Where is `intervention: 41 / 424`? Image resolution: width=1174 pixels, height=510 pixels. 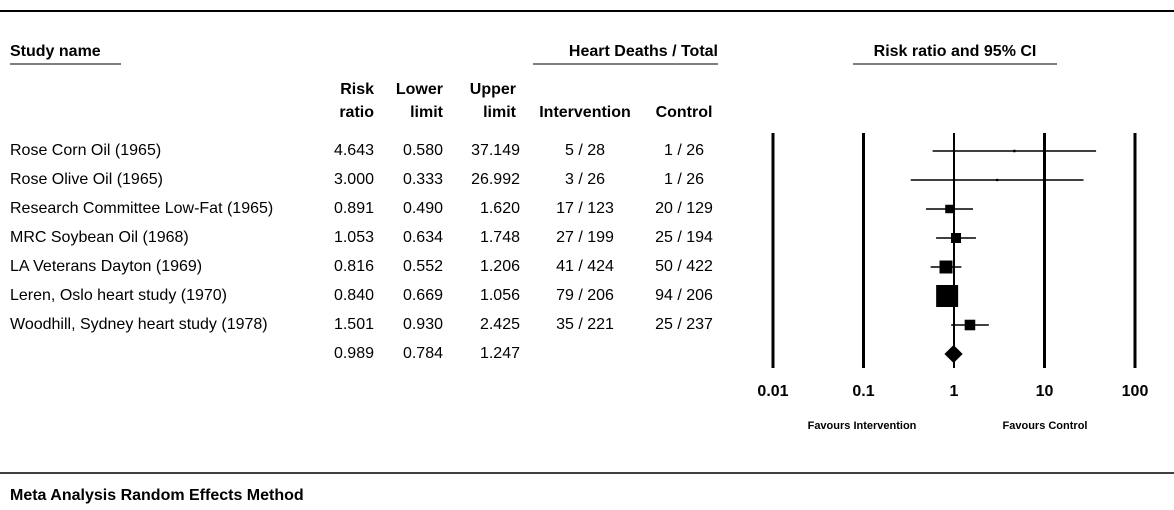
intervention: 41 / 424 is located at coordinates (585, 266).